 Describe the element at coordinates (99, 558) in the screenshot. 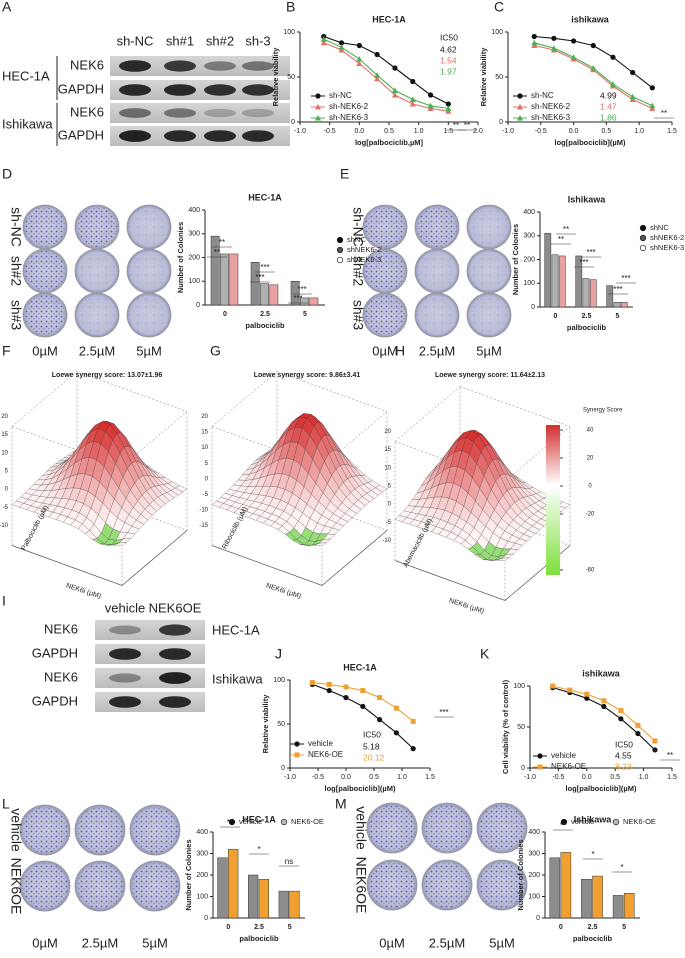

I see `surface-floor` at that location.